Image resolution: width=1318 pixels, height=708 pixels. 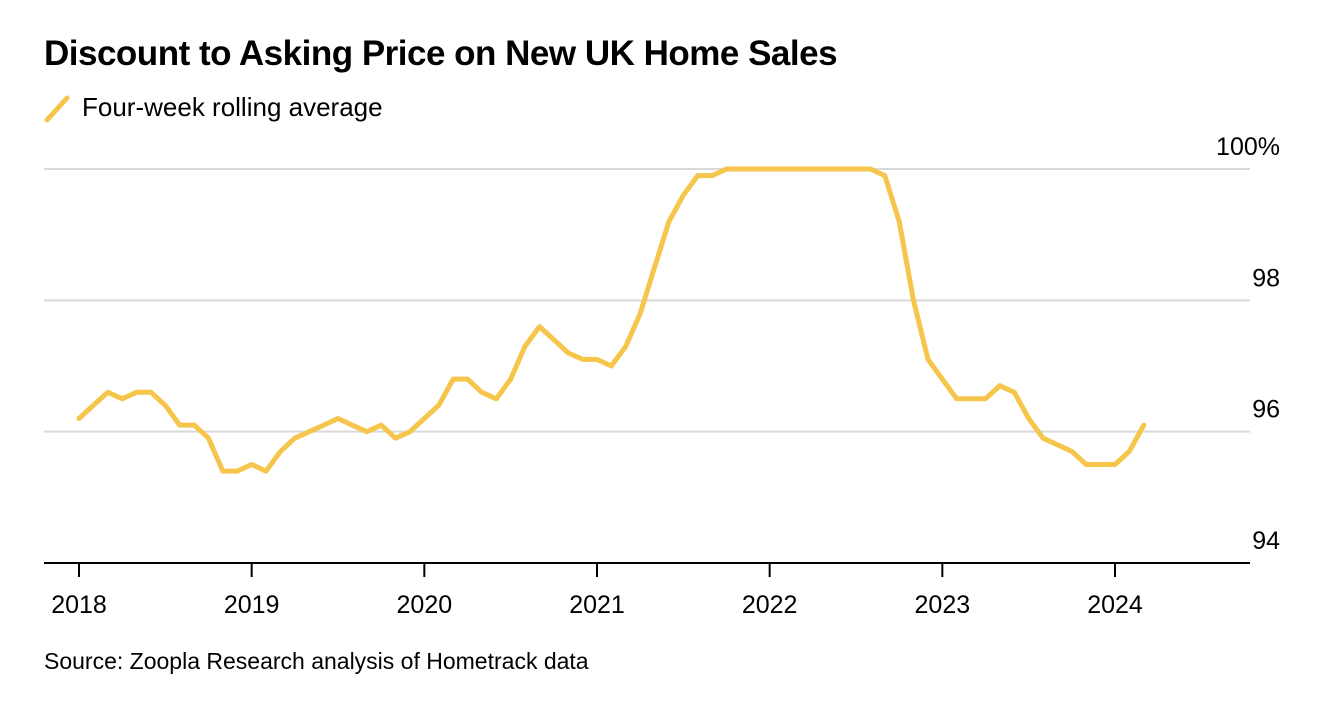 I want to click on x-tick-label: 2024, so click(x=1115, y=605).